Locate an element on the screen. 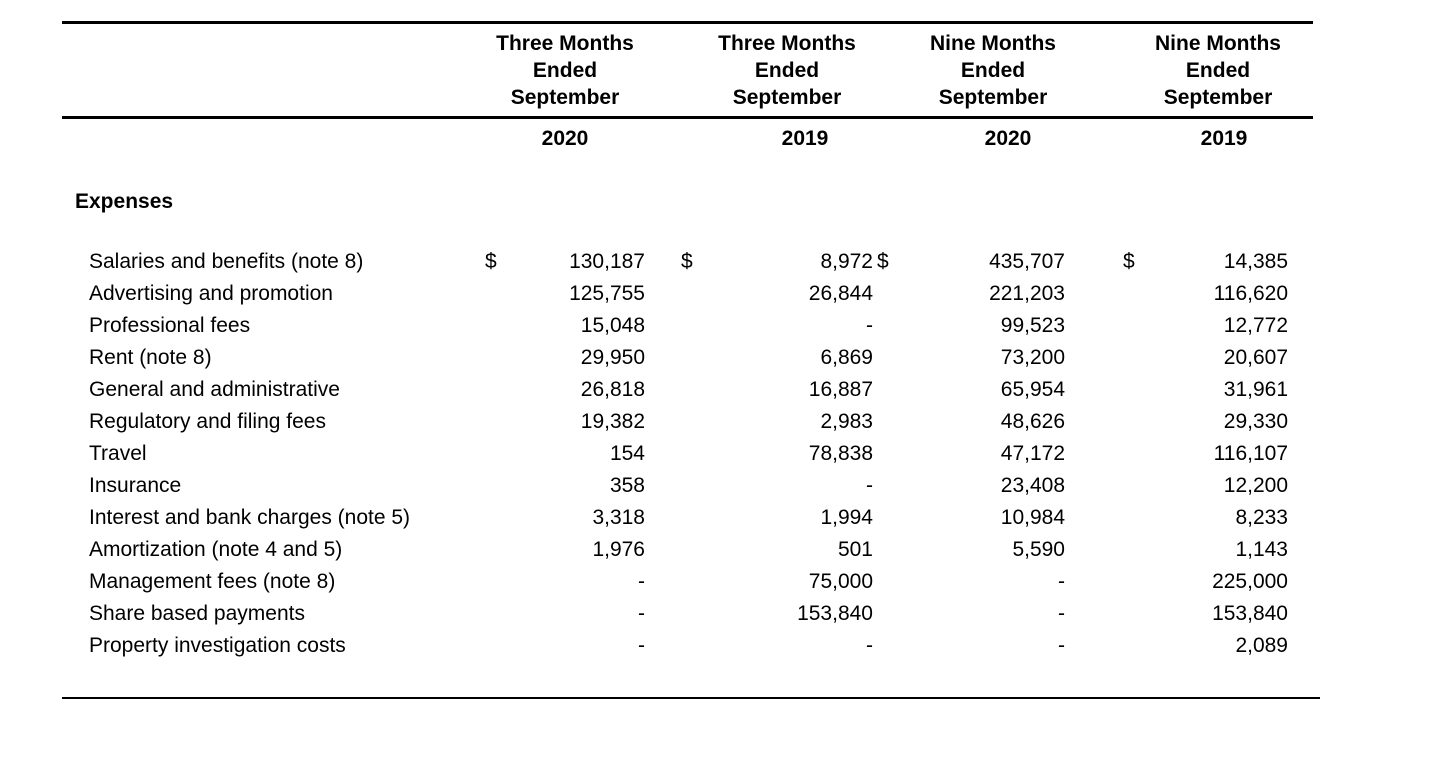  cell-value: 10,984 is located at coordinates (1032, 517).